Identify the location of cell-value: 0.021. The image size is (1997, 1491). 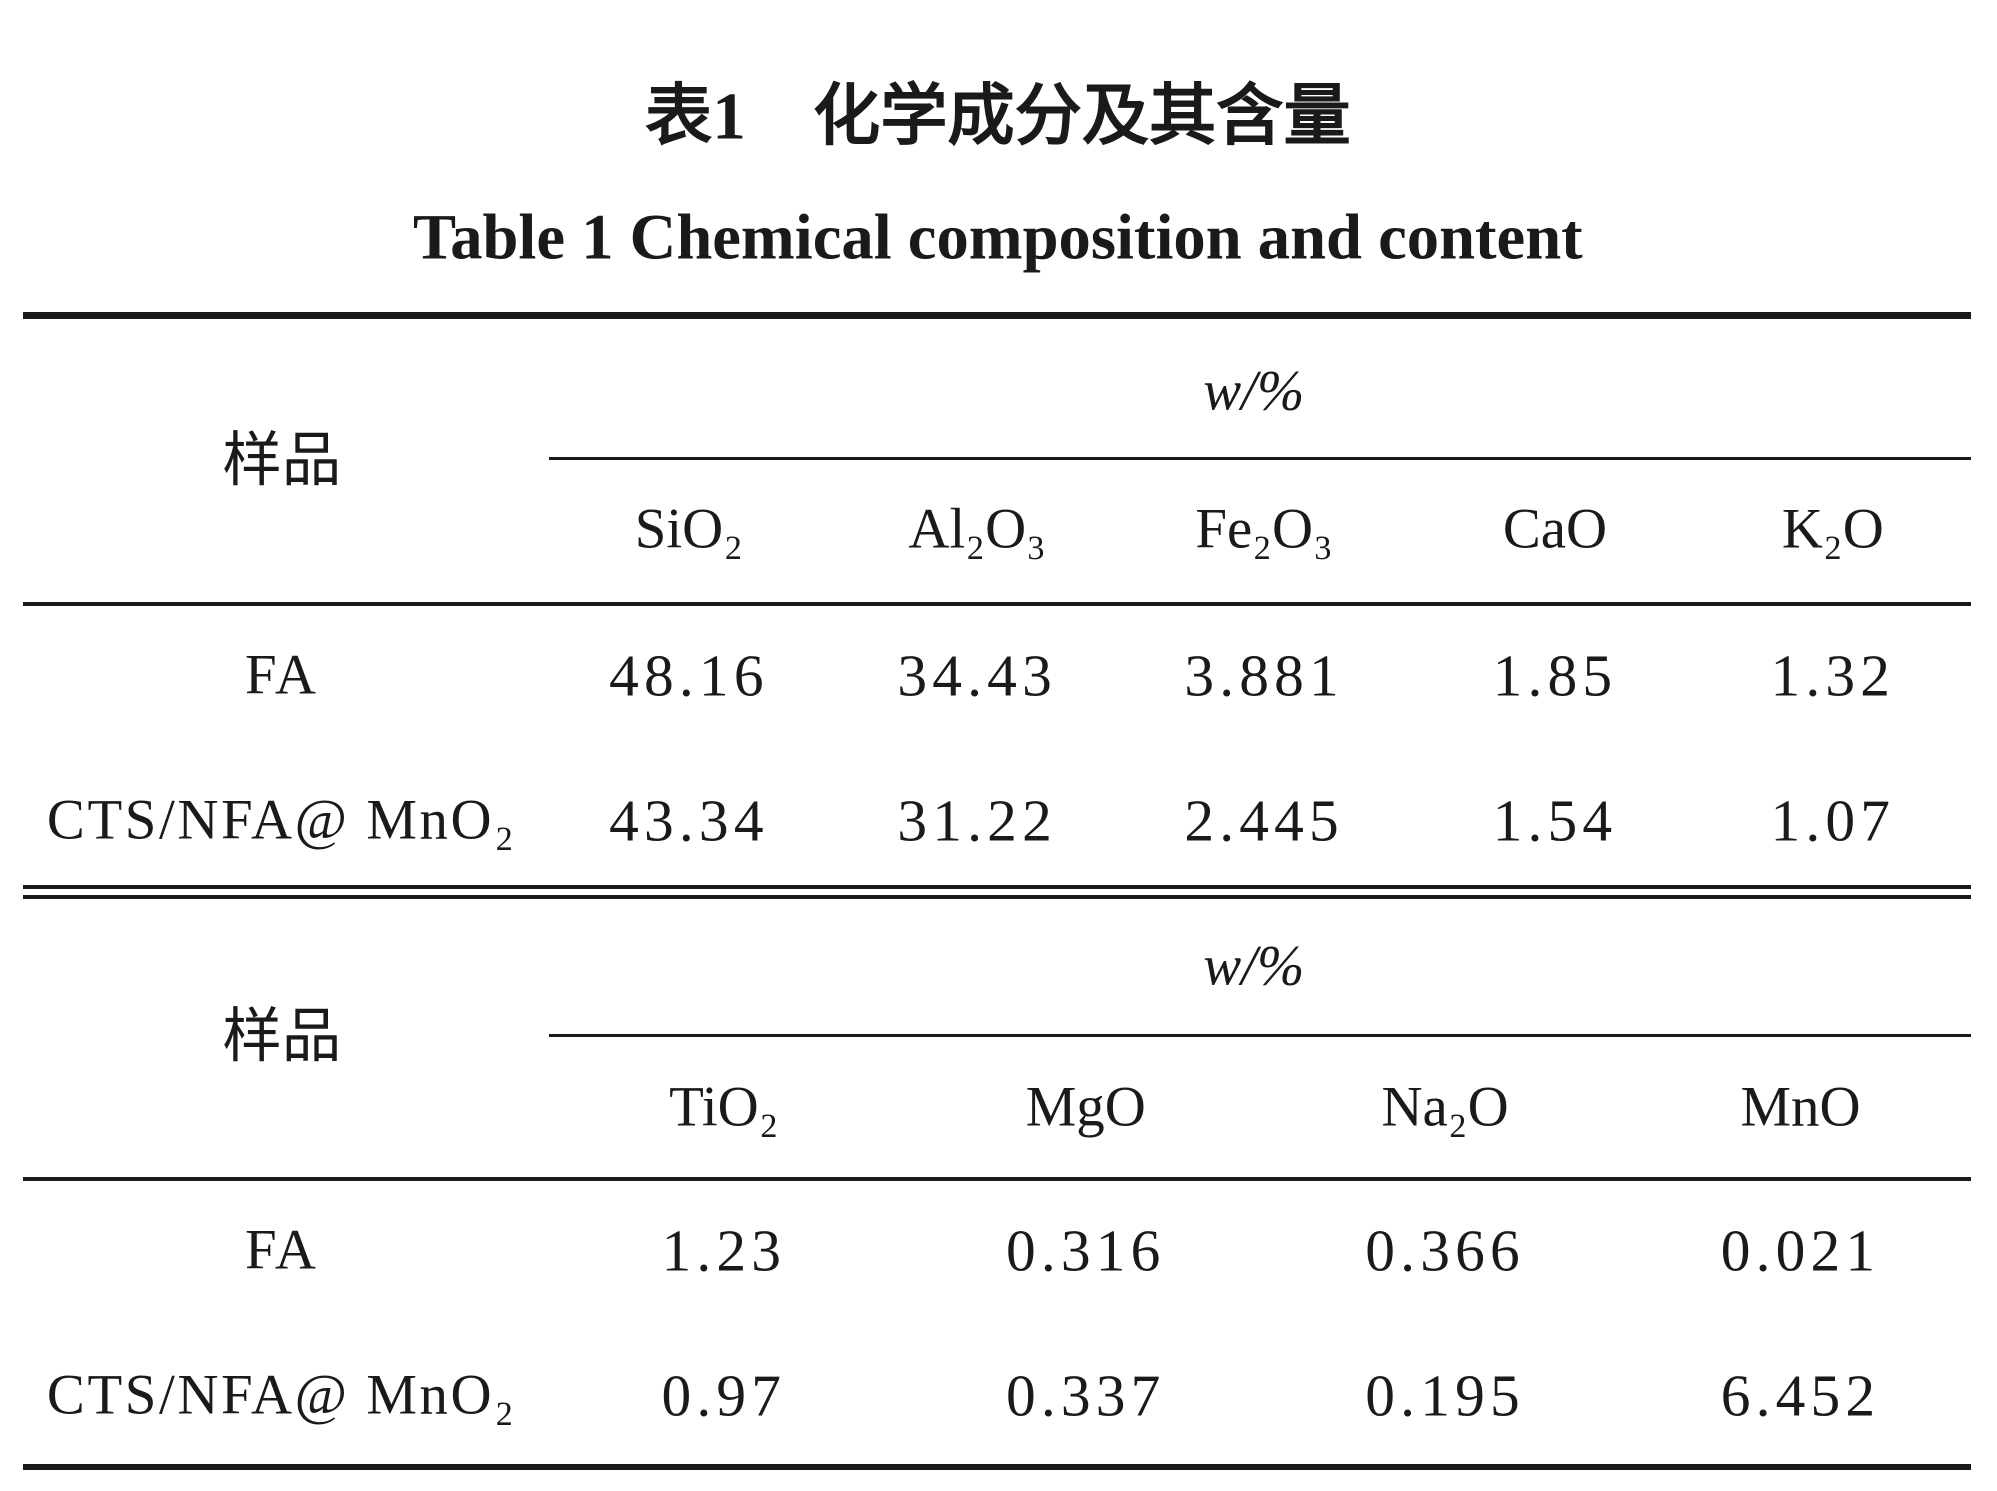
(1800, 1250).